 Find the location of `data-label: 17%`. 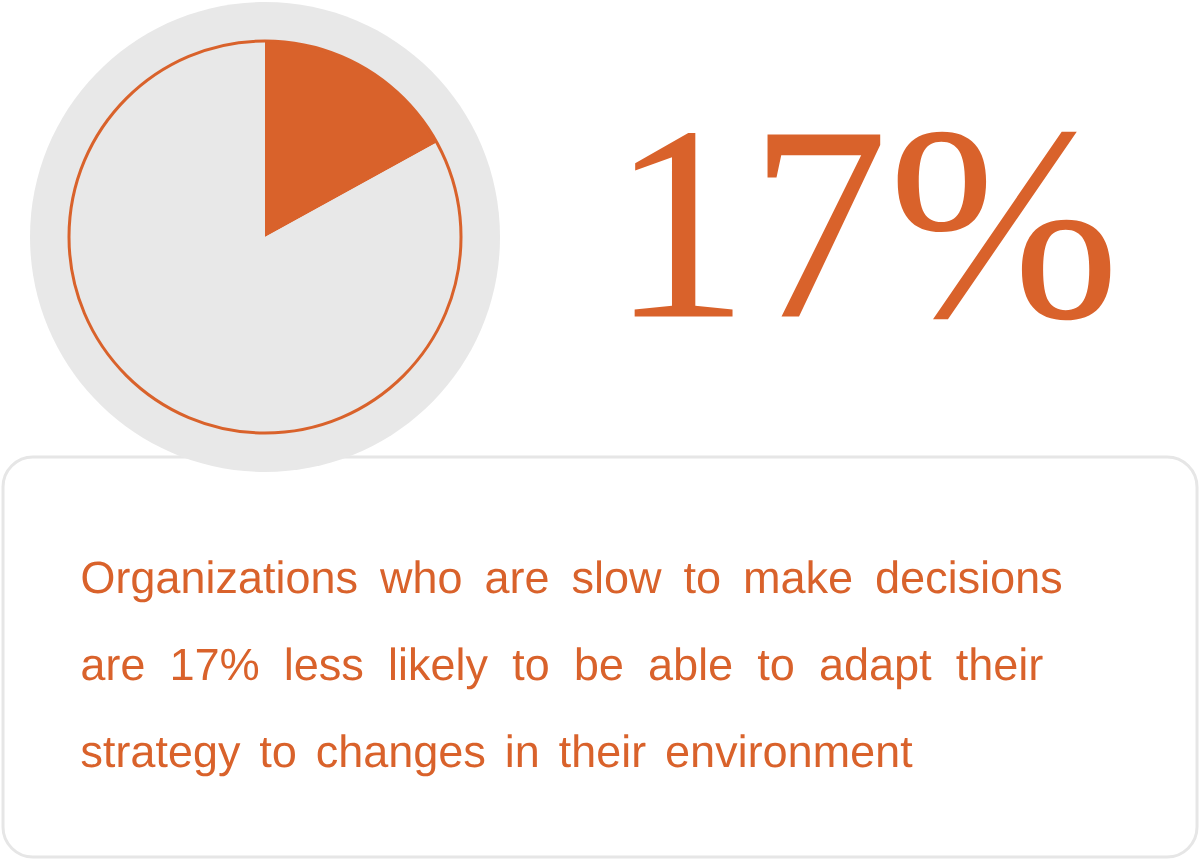

data-label: 17% is located at coordinates (872, 226).